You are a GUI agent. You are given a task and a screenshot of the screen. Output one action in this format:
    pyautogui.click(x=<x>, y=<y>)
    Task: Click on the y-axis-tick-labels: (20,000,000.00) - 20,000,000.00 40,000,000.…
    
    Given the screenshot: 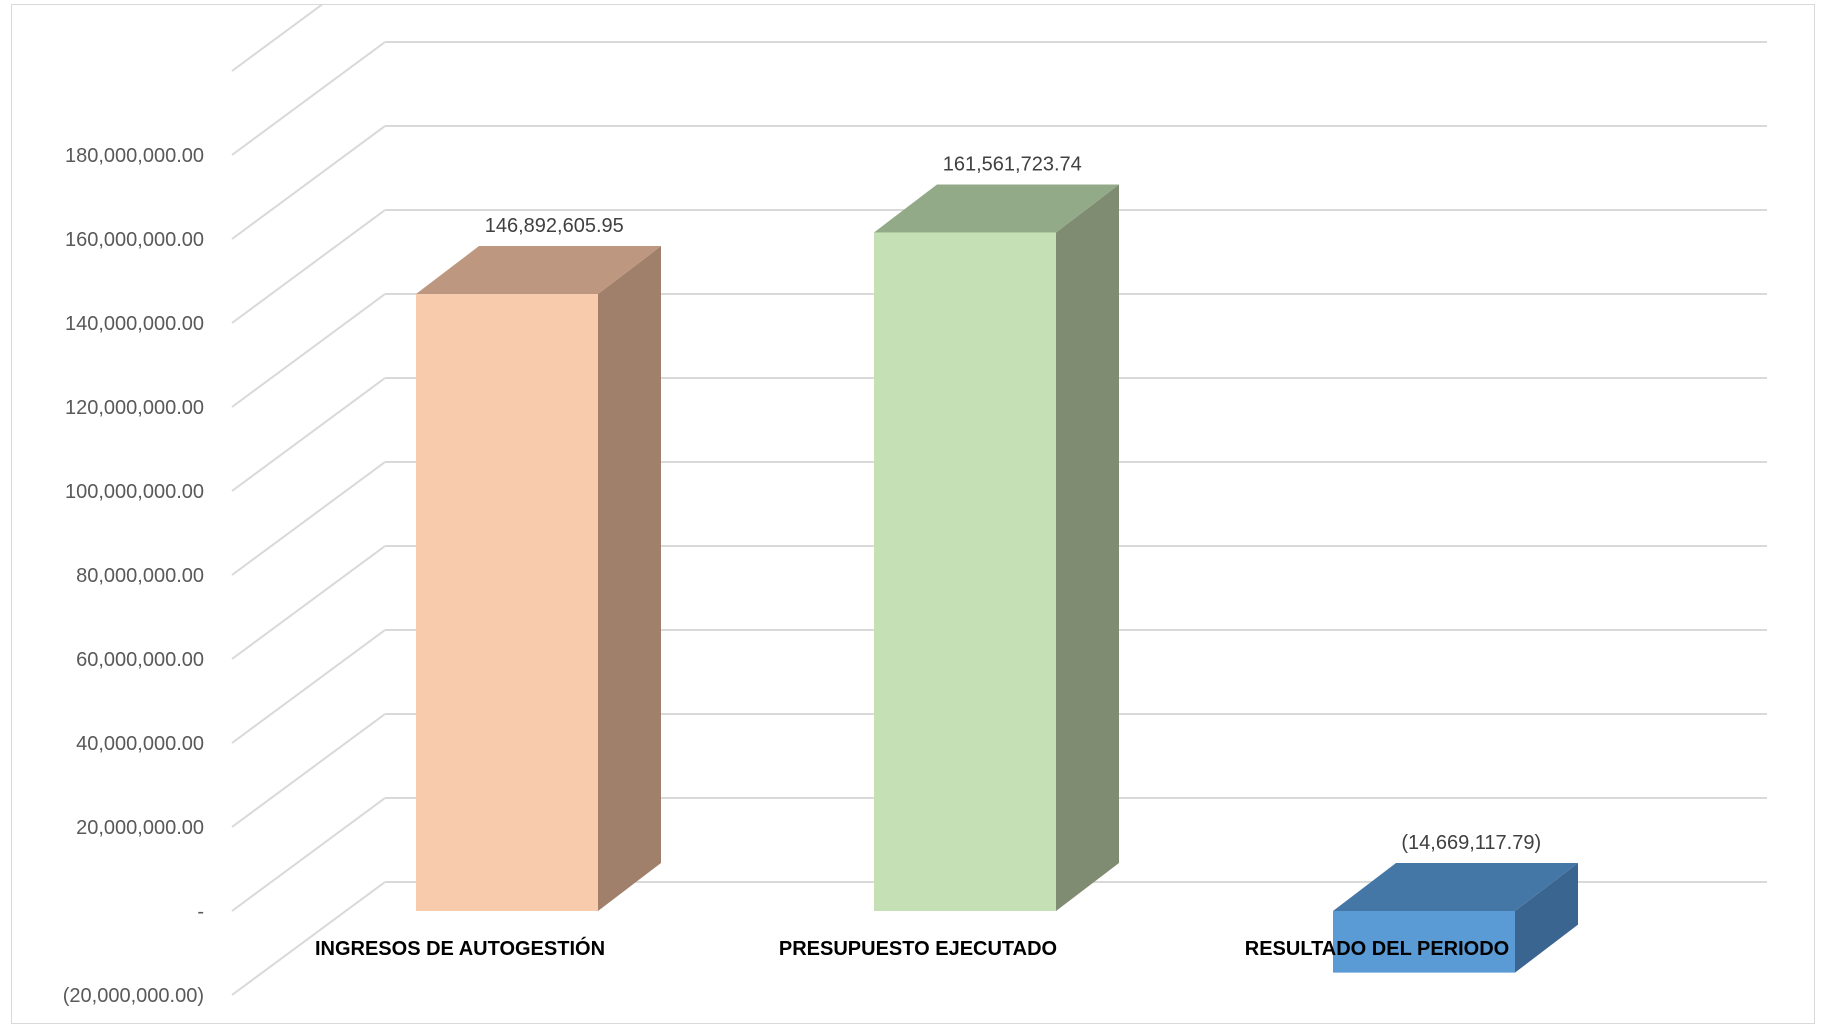 What is the action you would take?
    pyautogui.click(x=133, y=576)
    